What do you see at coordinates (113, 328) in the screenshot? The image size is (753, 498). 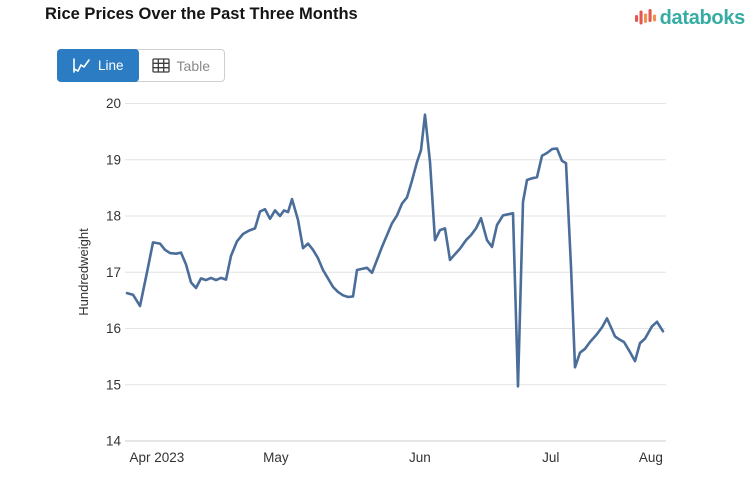 I see `y-tick-label: 16` at bounding box center [113, 328].